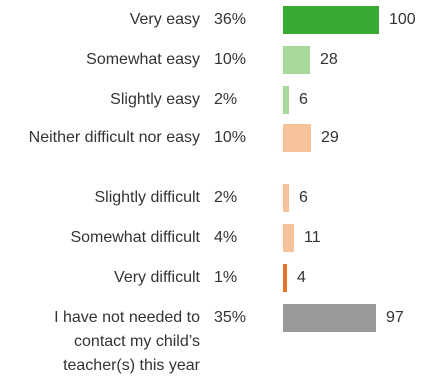  What do you see at coordinates (329, 59) in the screenshot?
I see `value-label: 28` at bounding box center [329, 59].